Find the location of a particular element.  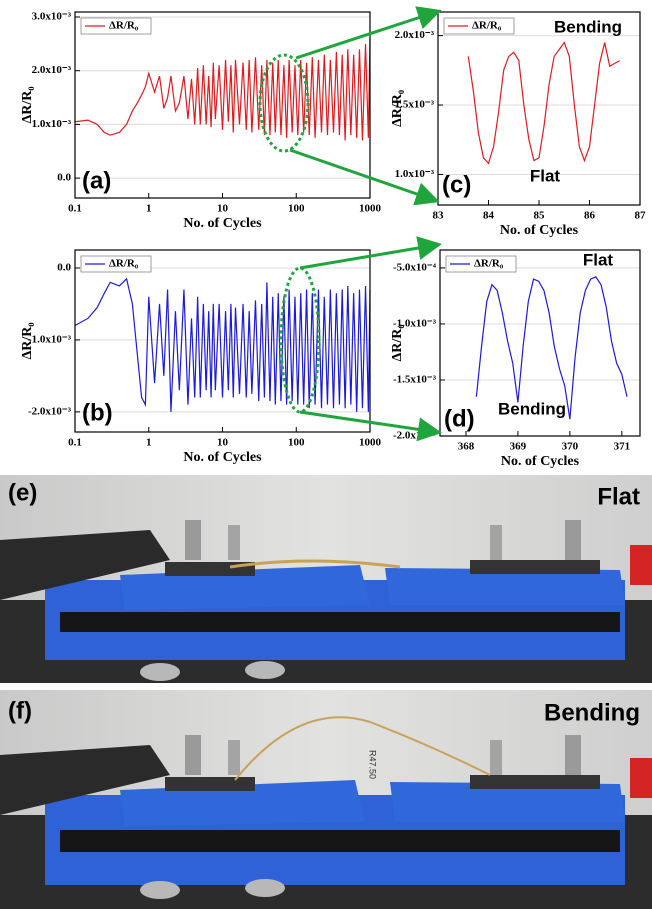

panel-label: (b) is located at coordinates (97, 412).